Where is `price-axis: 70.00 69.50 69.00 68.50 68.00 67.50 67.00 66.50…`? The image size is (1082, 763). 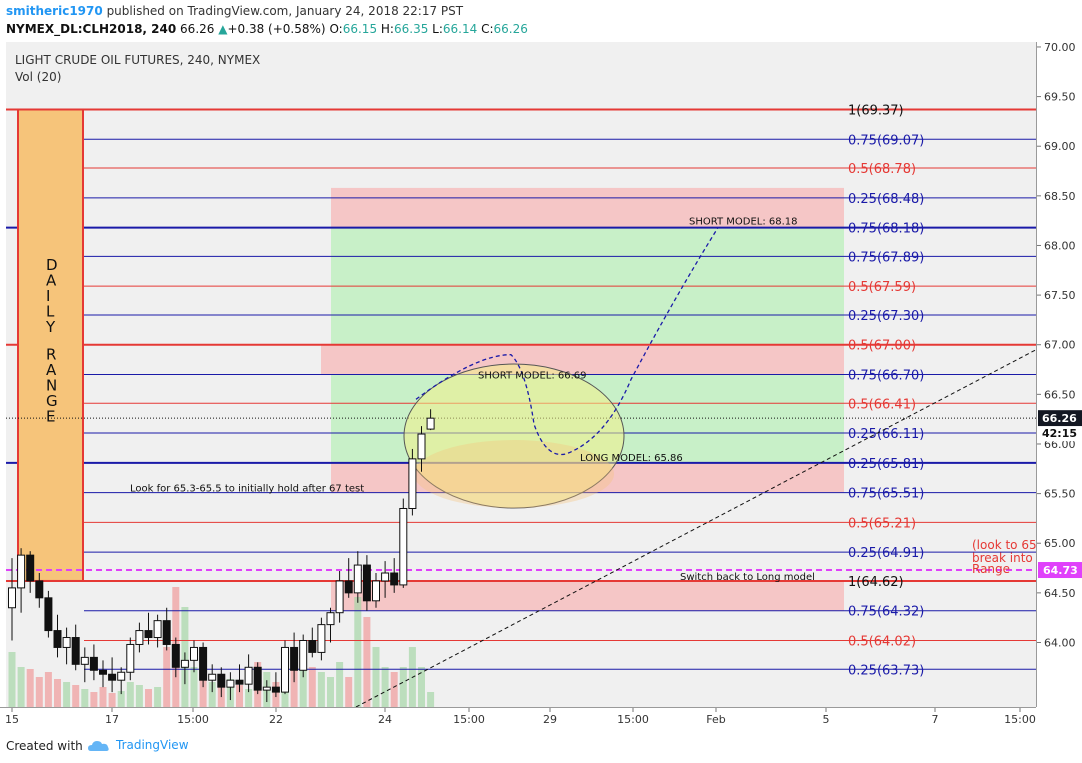
price-axis: 70.00 69.50 69.00 68.50 68.00 67.50 67.00 66.50… is located at coordinates (1059, 374).